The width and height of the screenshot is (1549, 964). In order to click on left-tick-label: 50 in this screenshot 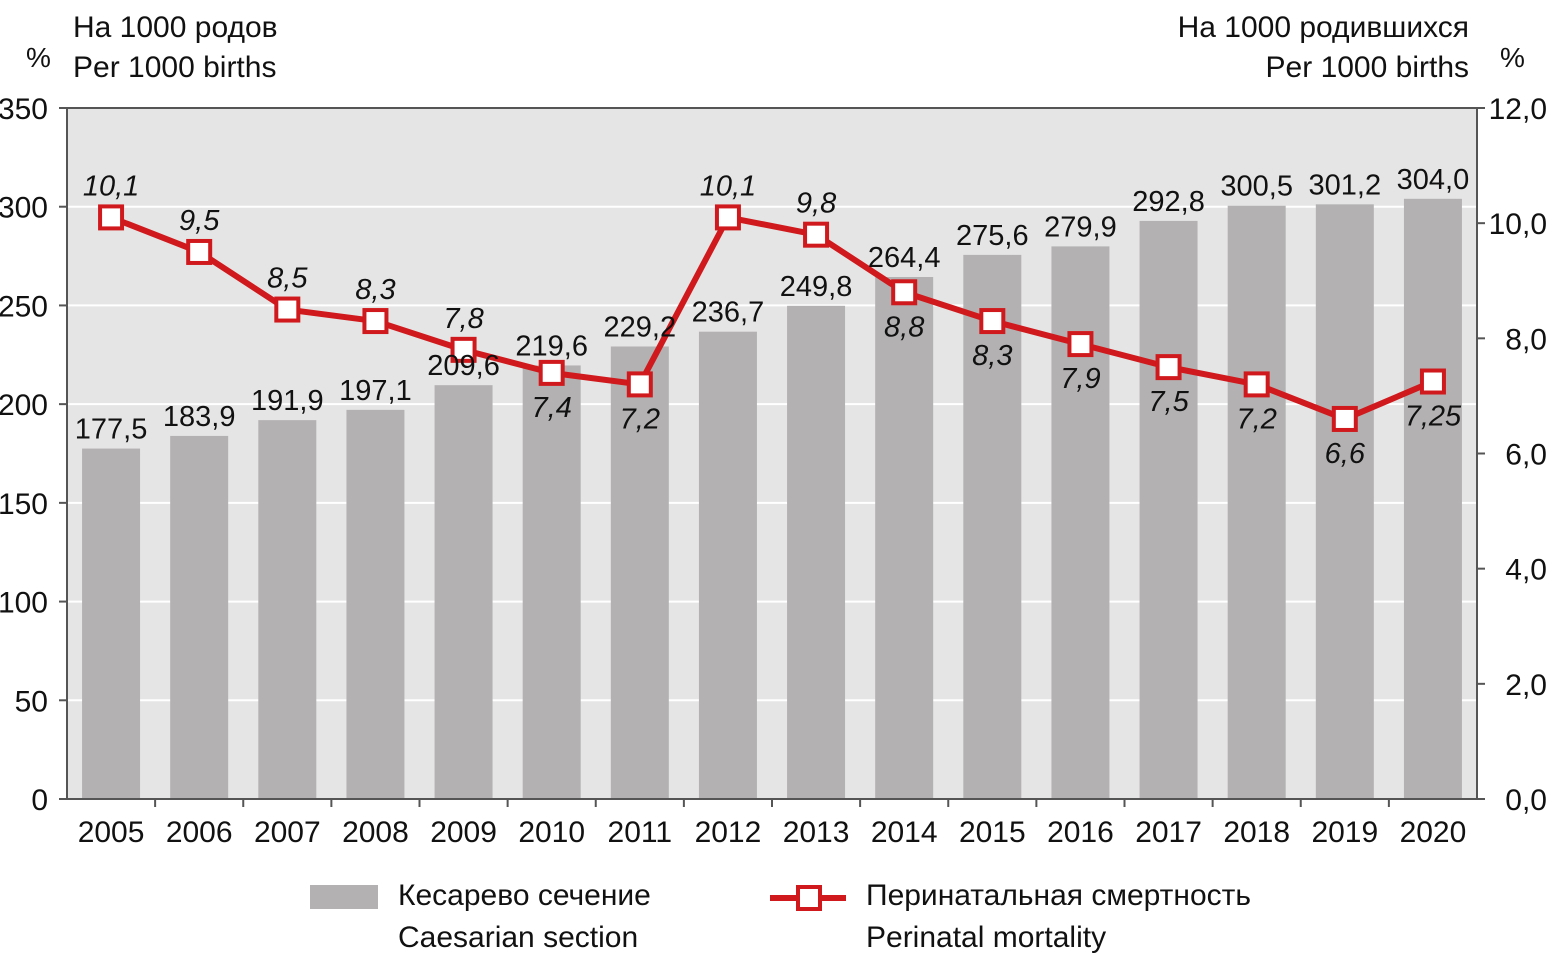, I will do `click(31, 701)`.